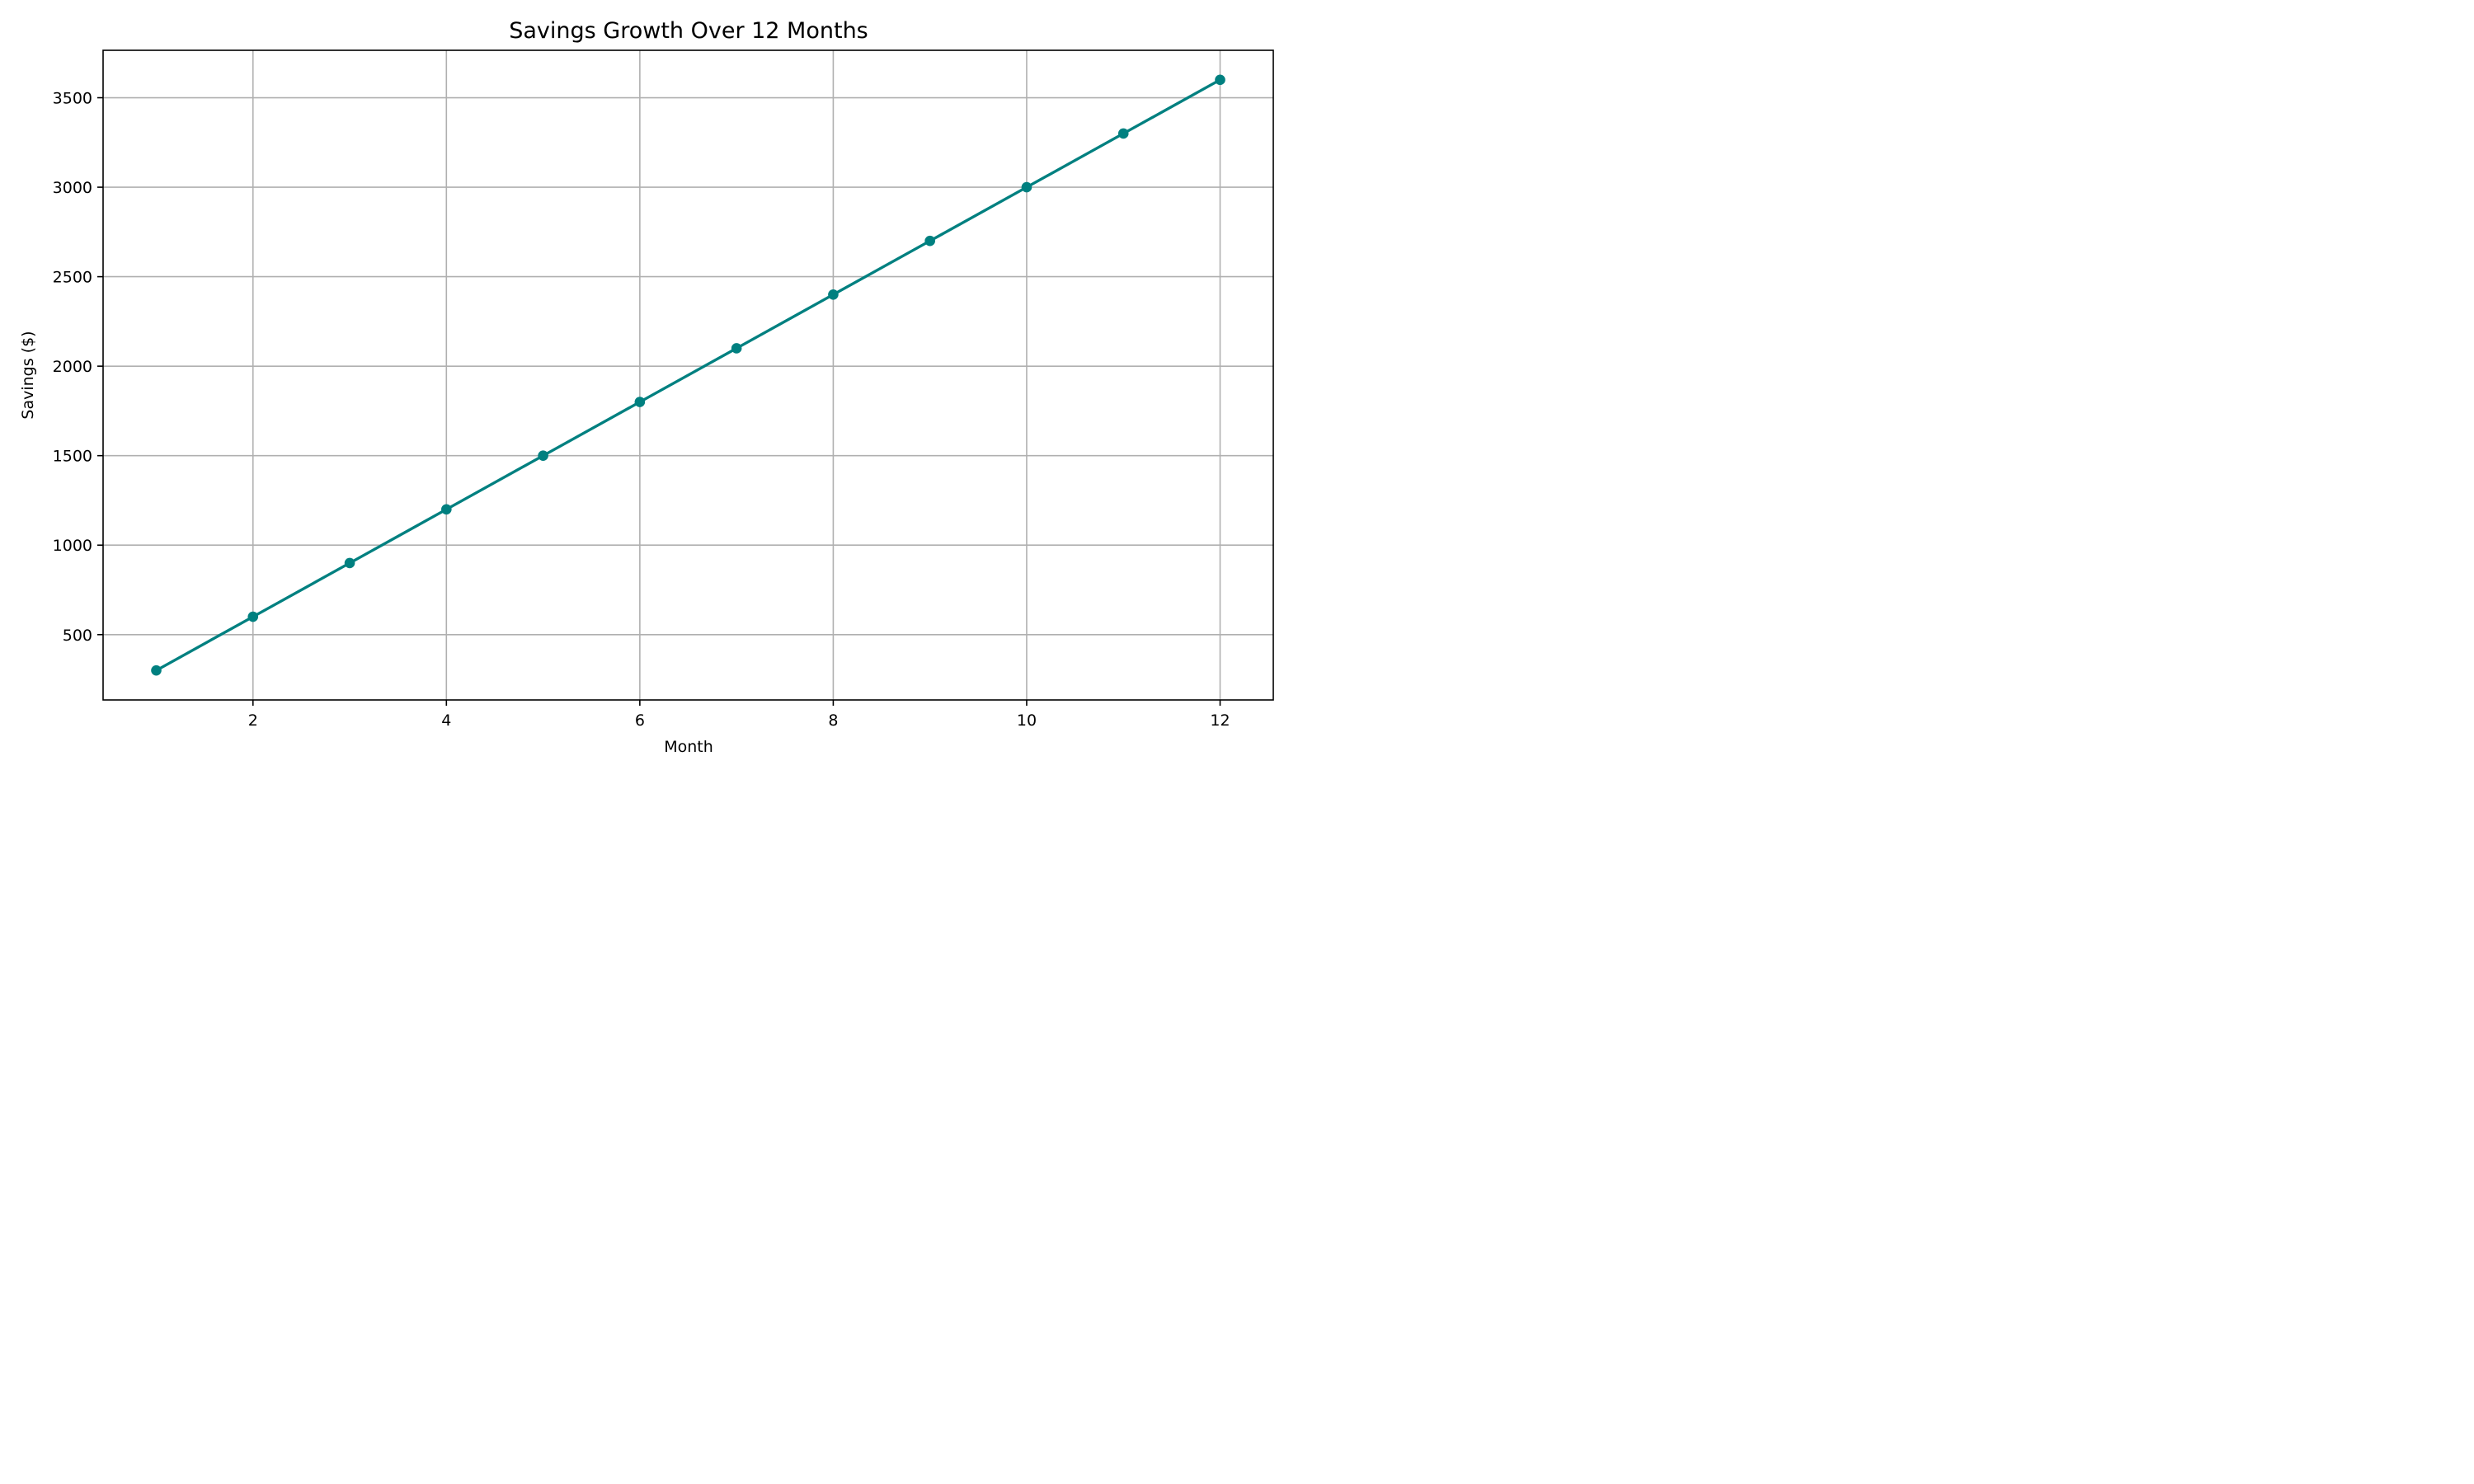 This screenshot has height=1484, width=2474. I want to click on y-tick-label: 2500, so click(72, 278).